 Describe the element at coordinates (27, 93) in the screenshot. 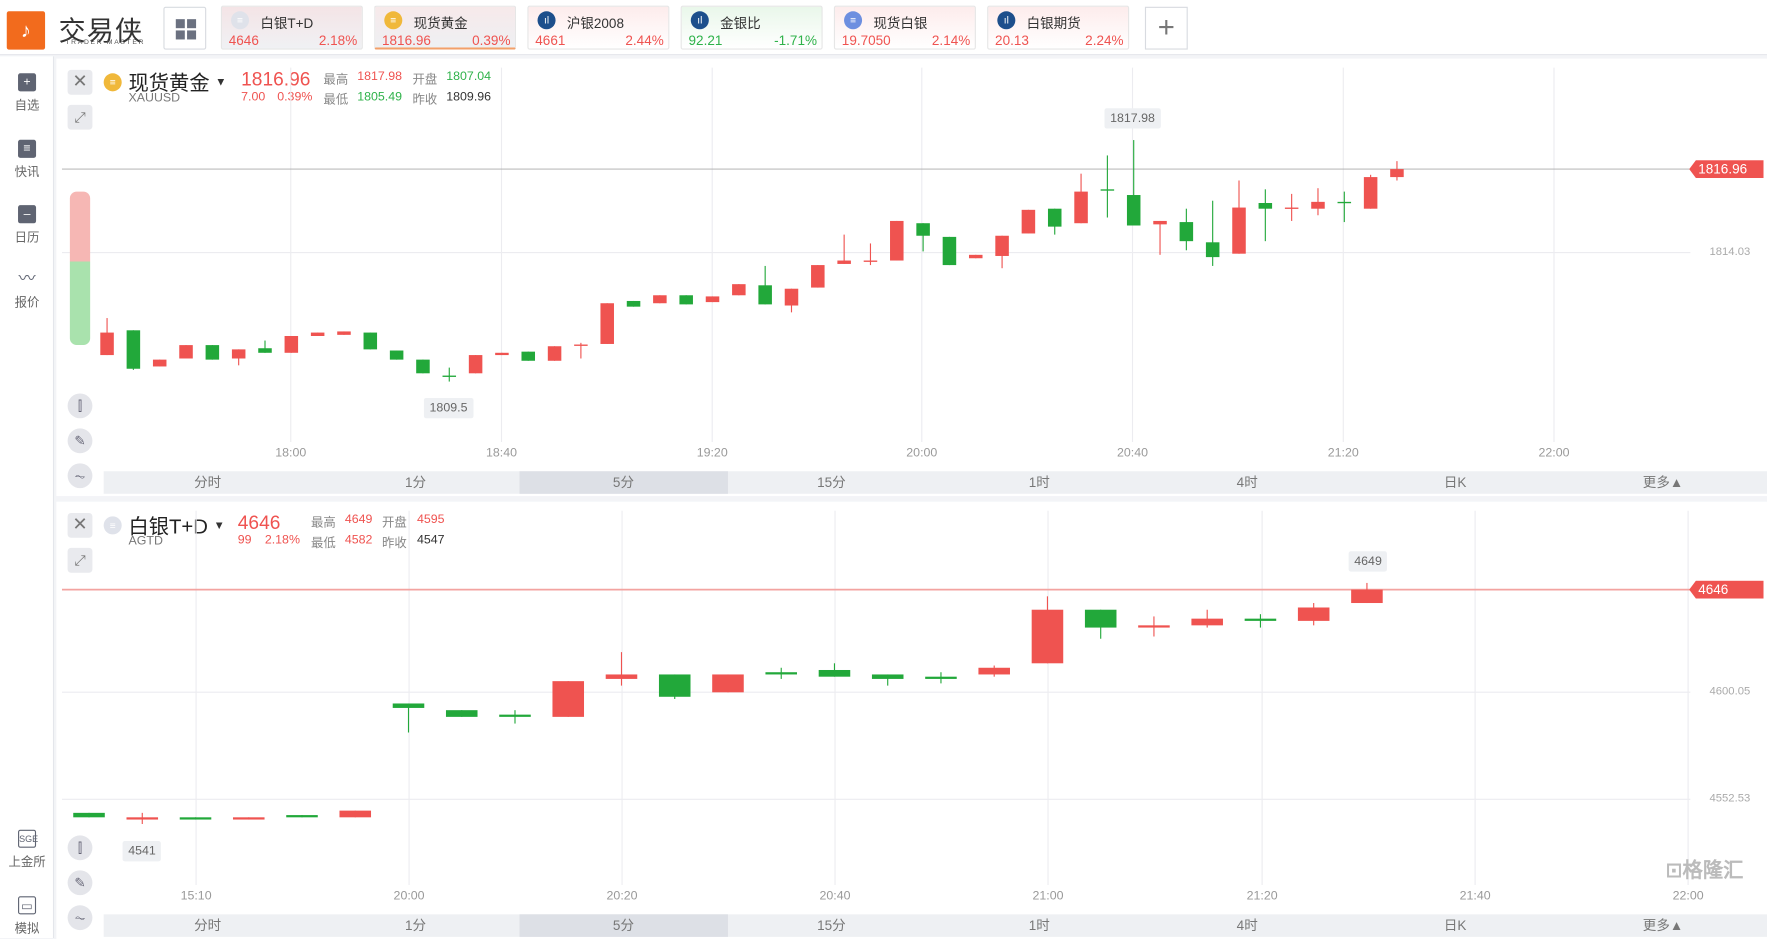

I see `sidebar-item-watchlist: + 自选` at that location.